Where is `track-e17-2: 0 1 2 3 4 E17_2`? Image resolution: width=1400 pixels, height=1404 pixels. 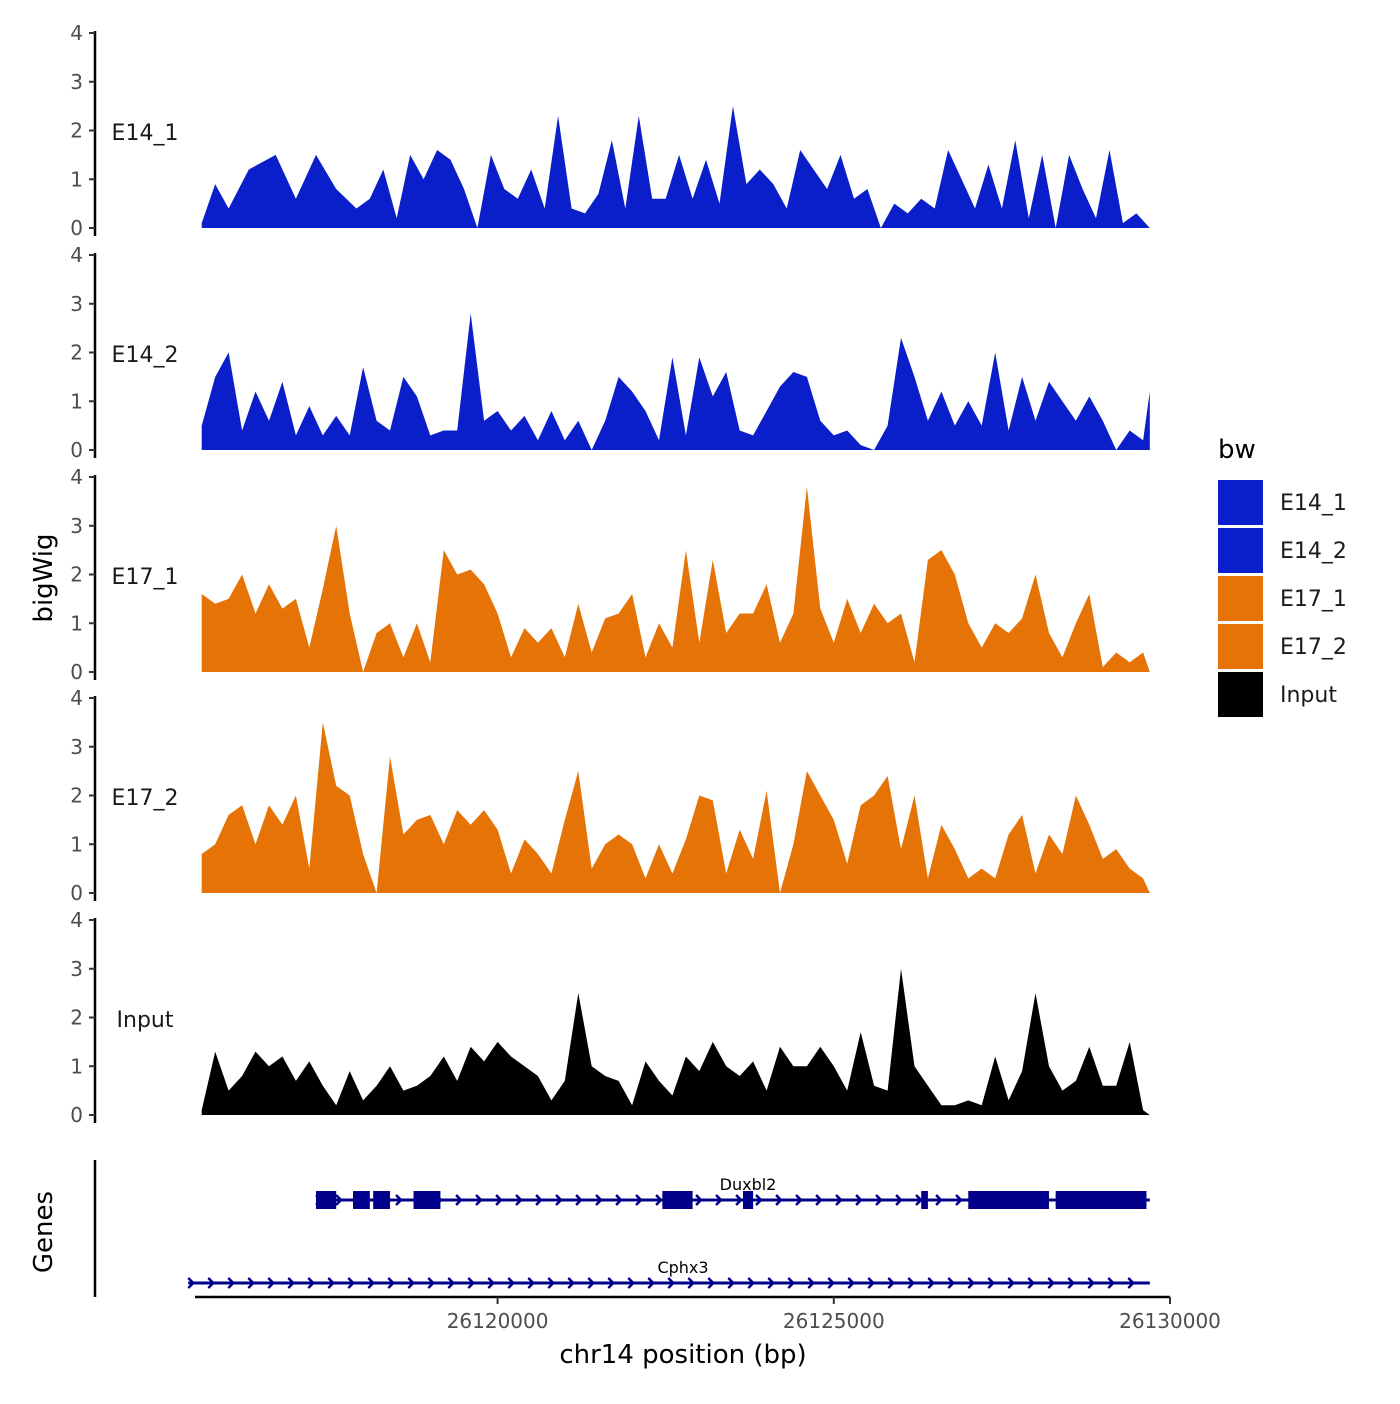
track-e17-2: 0 1 2 3 4 E17_2 is located at coordinates (610, 795).